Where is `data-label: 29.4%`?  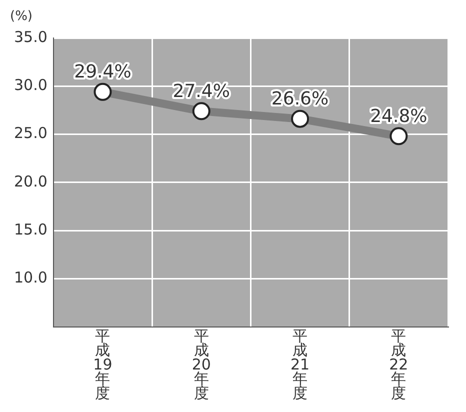 data-label: 29.4% is located at coordinates (103, 72).